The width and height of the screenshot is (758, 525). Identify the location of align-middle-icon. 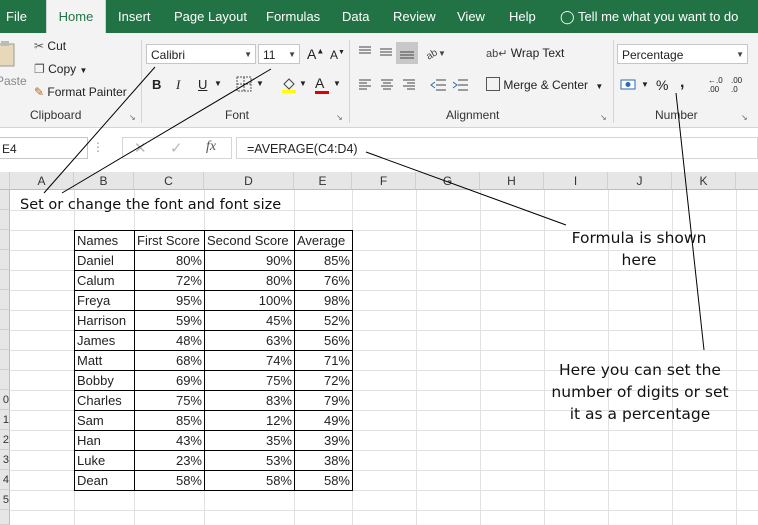
(386, 53).